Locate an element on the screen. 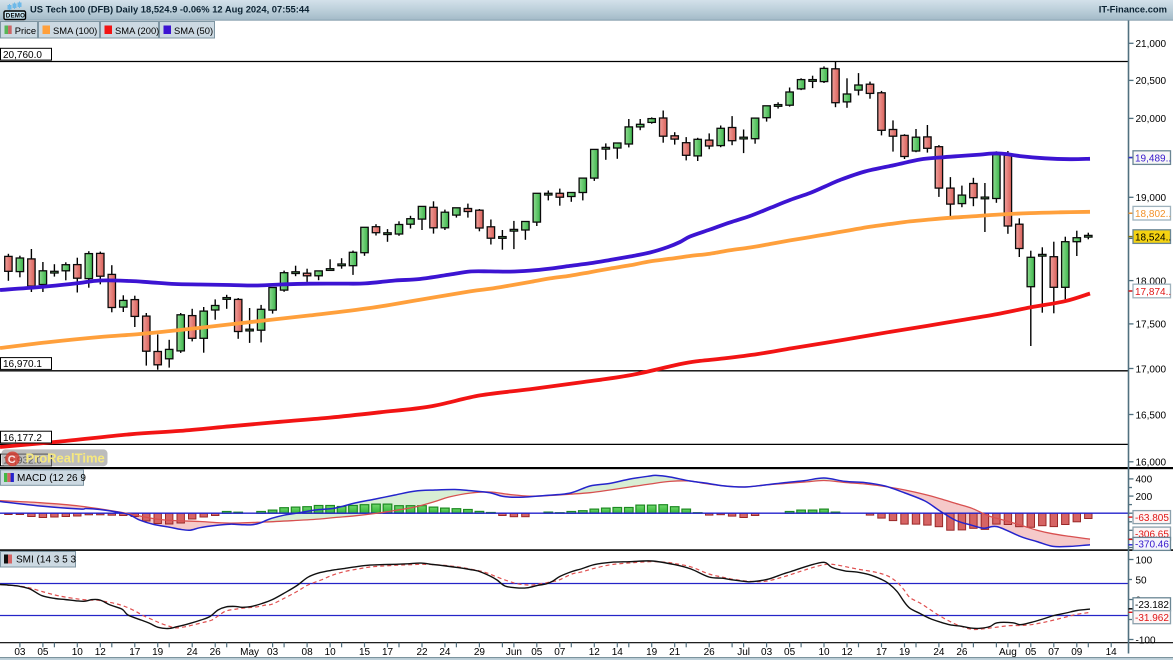  svg-text: Price is located at coordinates (25, 30).